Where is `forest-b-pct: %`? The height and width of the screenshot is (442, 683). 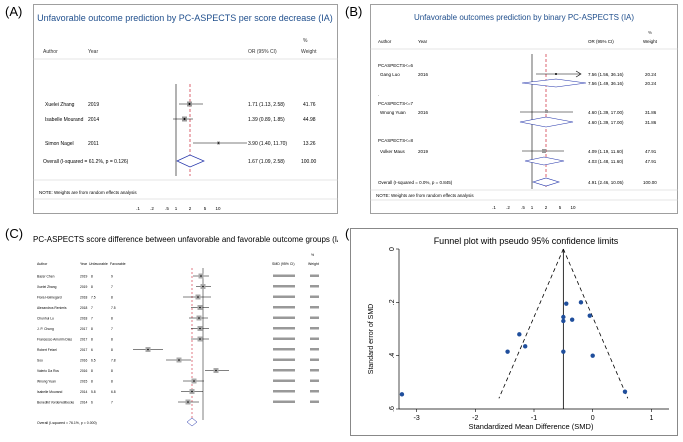 forest-b-pct: % is located at coordinates (650, 32).